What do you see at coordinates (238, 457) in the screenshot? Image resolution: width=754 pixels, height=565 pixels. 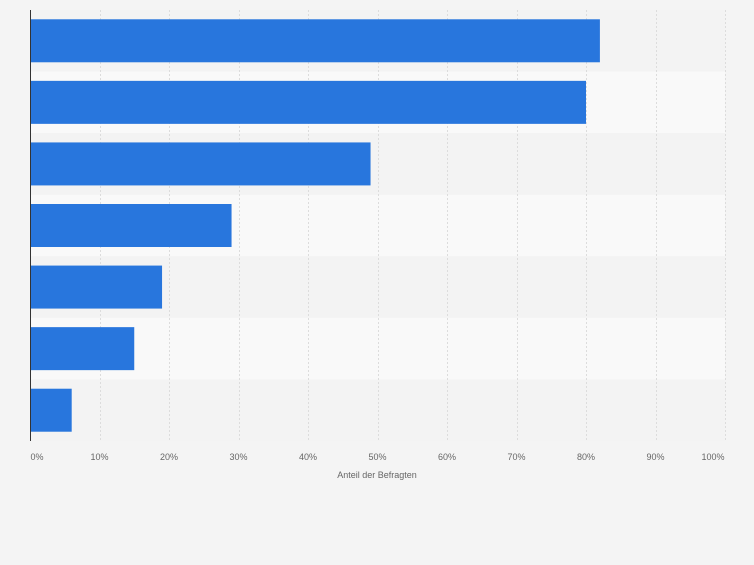 I see `x-tick-label: 30%` at bounding box center [238, 457].